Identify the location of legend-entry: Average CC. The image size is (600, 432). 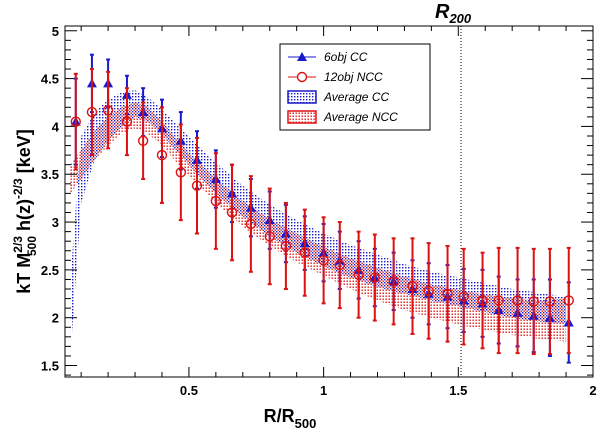
(338, 97).